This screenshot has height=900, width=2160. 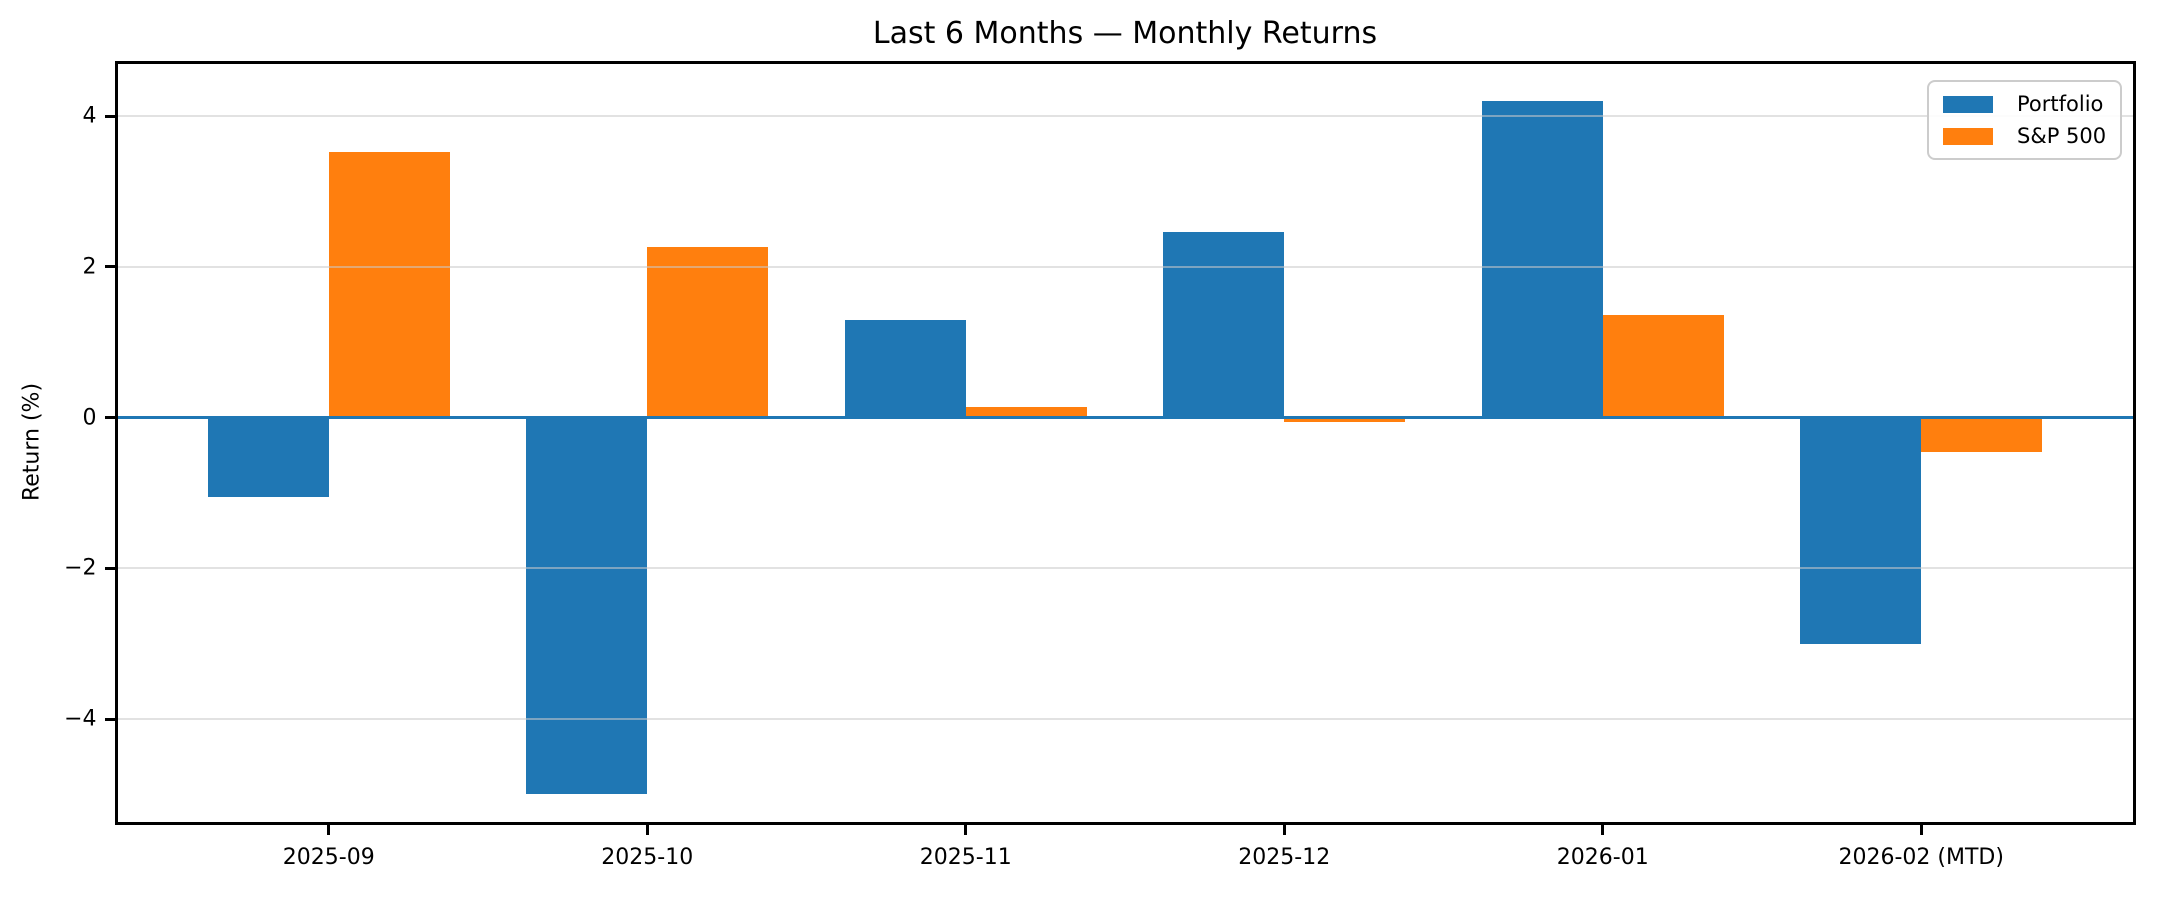 I want to click on y-axis-label: Return (%), so click(x=32, y=442).